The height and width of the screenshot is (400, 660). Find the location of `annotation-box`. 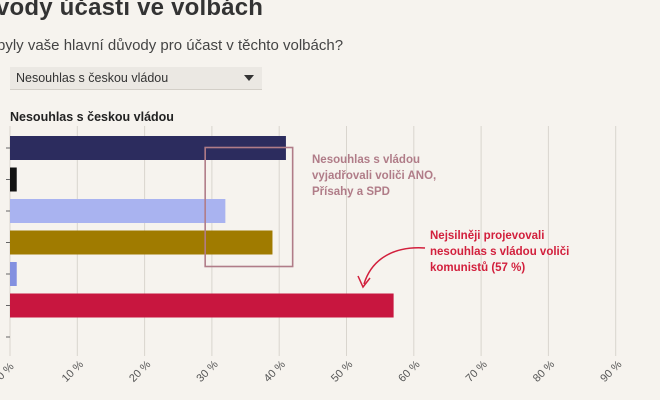

annotation-box is located at coordinates (249, 207).